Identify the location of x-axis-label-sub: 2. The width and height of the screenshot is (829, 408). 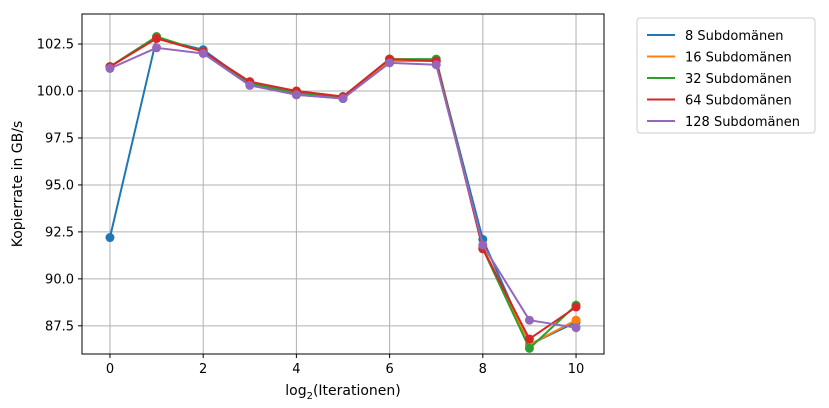
(310, 396).